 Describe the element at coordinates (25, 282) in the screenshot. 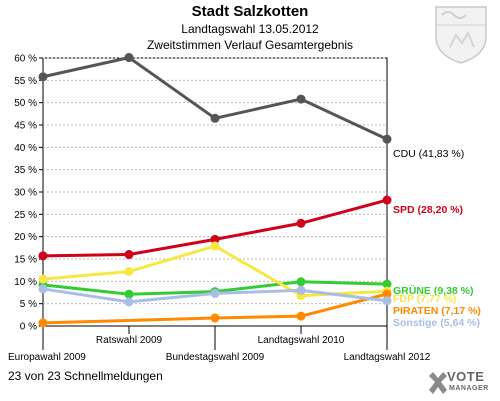

I see `y-tick-label: 10 %` at that location.